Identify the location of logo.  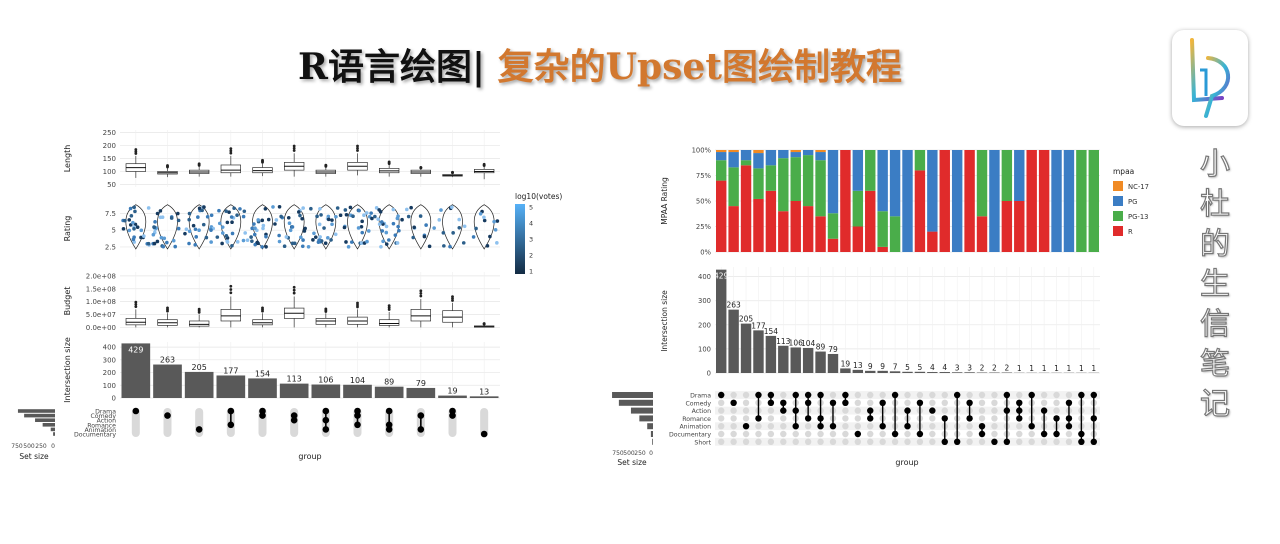
(1210, 78).